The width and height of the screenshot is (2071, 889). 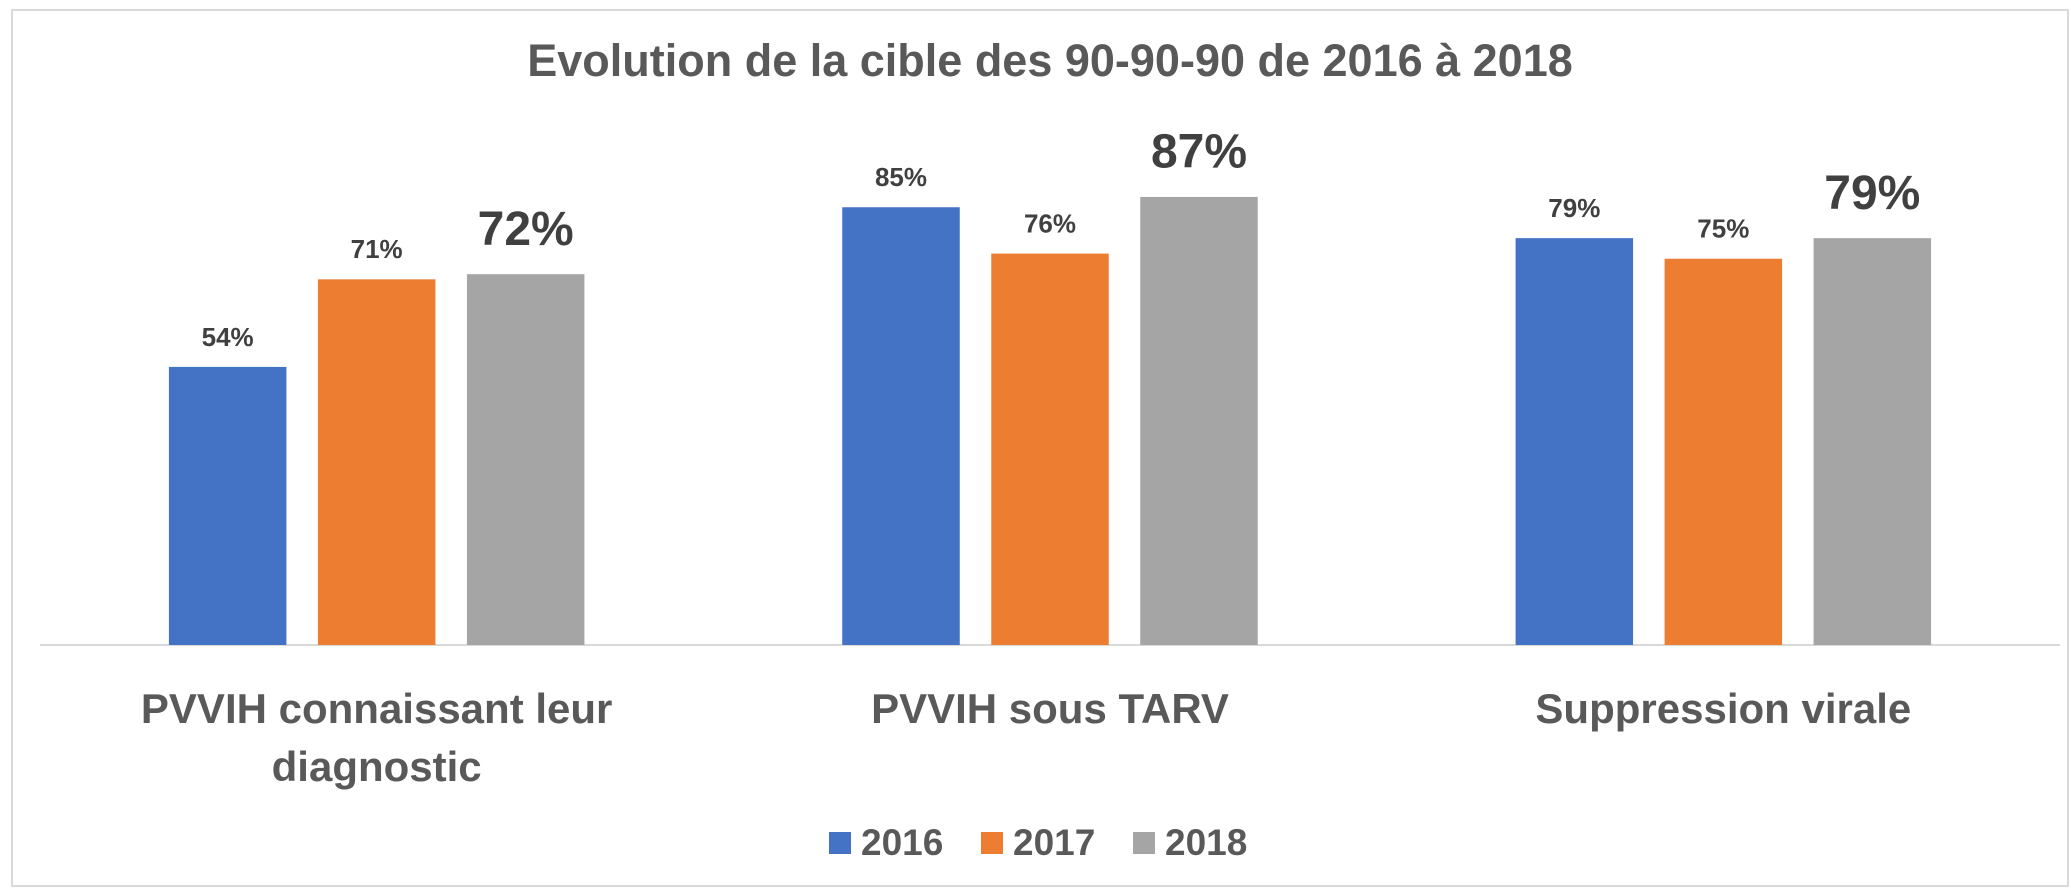 I want to click on data-label: 87%, so click(x=1199, y=152).